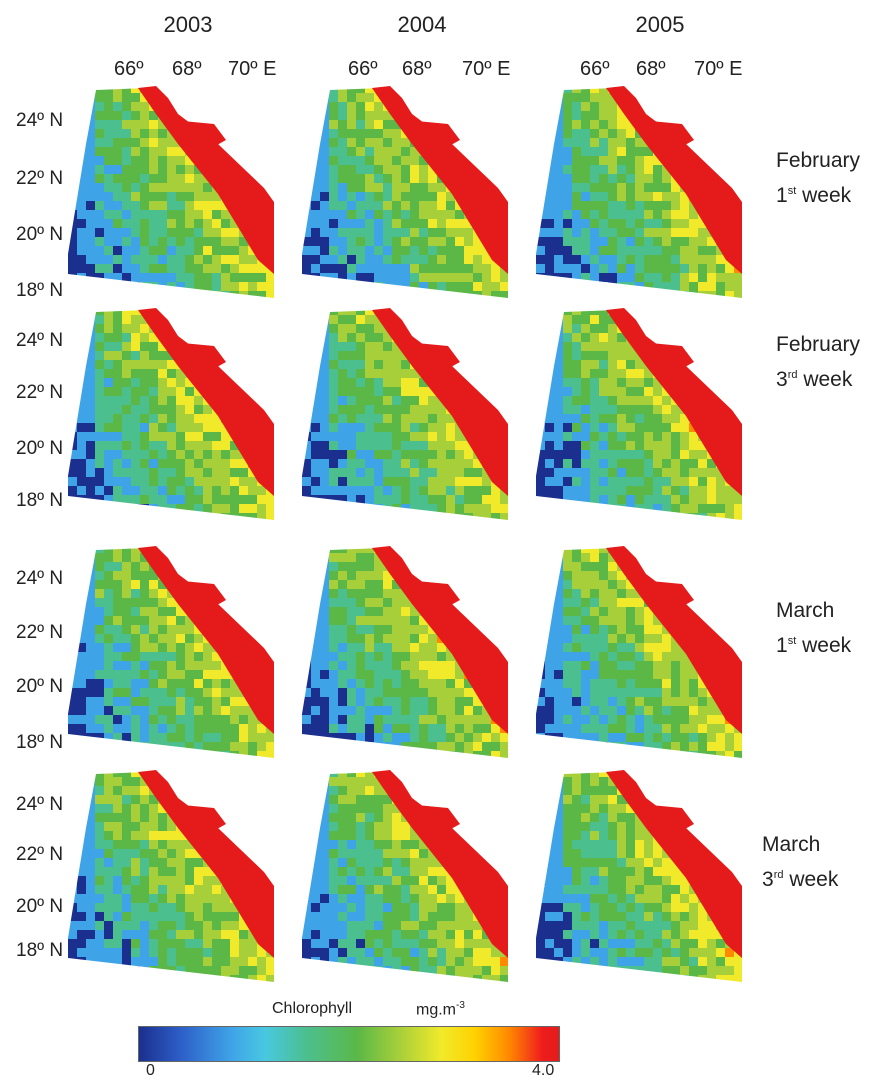  Describe the element at coordinates (188, 24) in the screenshot. I see `year-header-2003: 2003` at that location.